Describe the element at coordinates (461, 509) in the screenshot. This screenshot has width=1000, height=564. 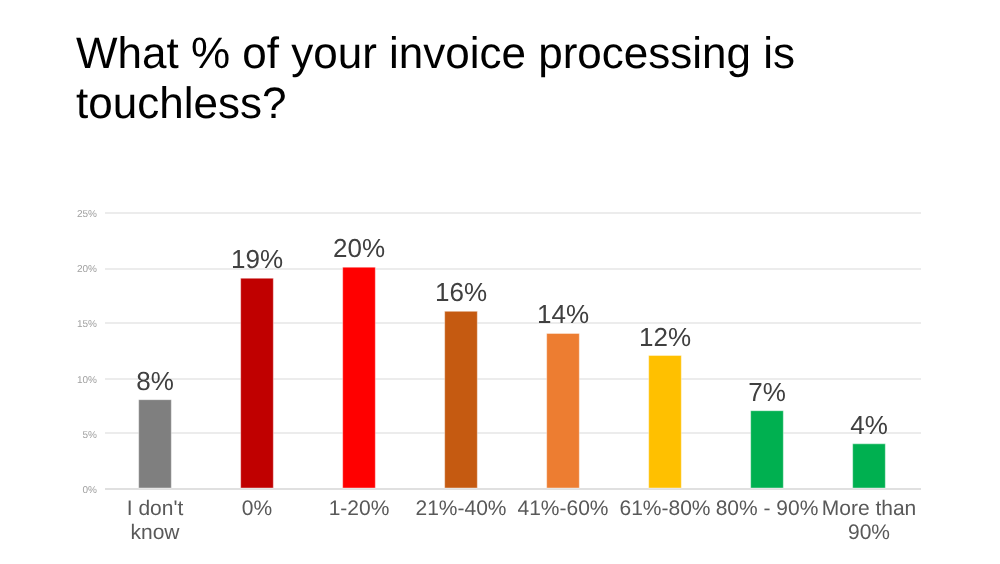
I see `x-tick-label: 21%-40%` at that location.